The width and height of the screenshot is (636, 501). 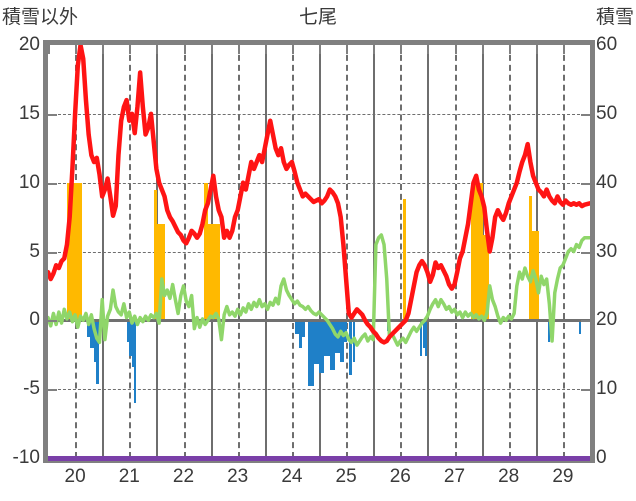 What do you see at coordinates (346, 476) in the screenshot?
I see `x-axis-tick-label: 25` at bounding box center [346, 476].